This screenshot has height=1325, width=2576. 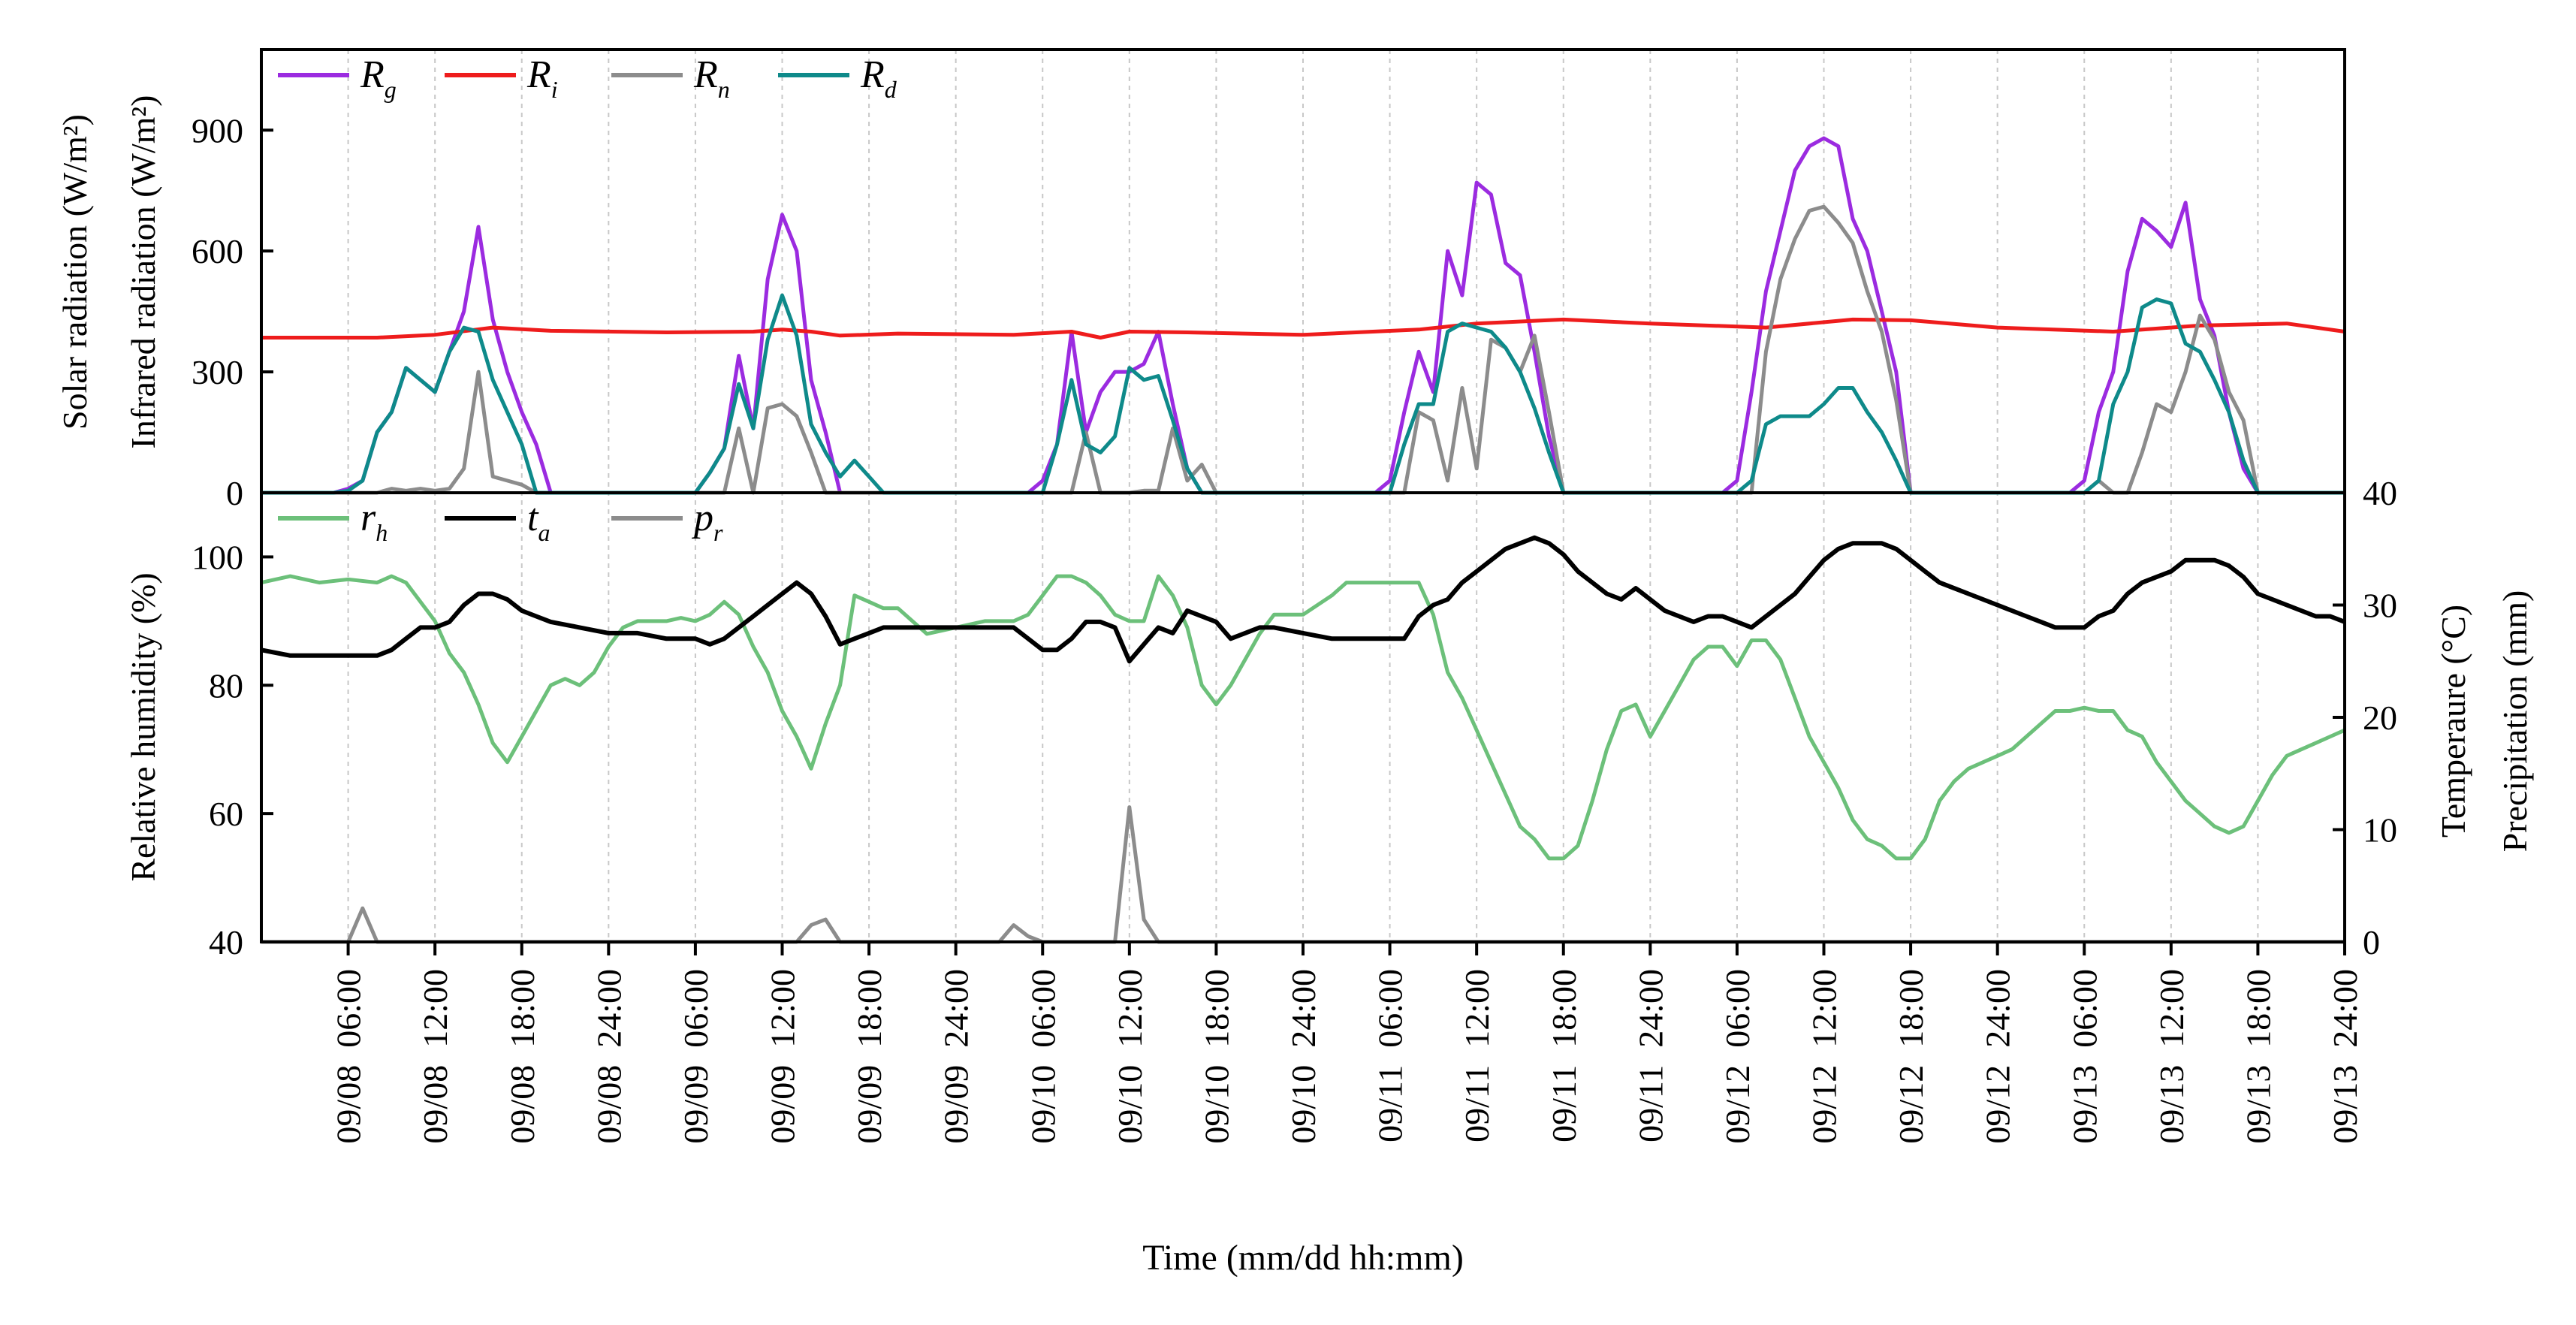 I want to click on legend-label-Rd: Rd, so click(x=878, y=78).